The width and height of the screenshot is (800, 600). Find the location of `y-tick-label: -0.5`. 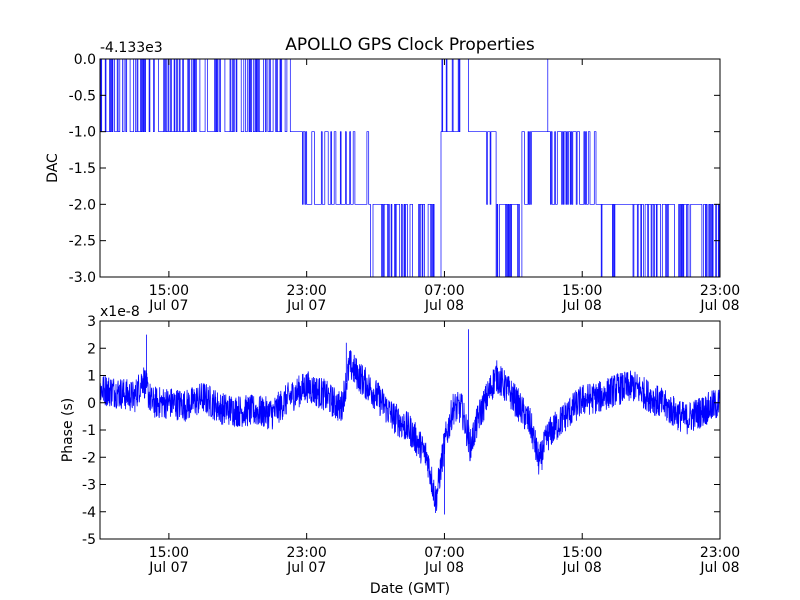

y-tick-label: -0.5 is located at coordinates (82, 96).